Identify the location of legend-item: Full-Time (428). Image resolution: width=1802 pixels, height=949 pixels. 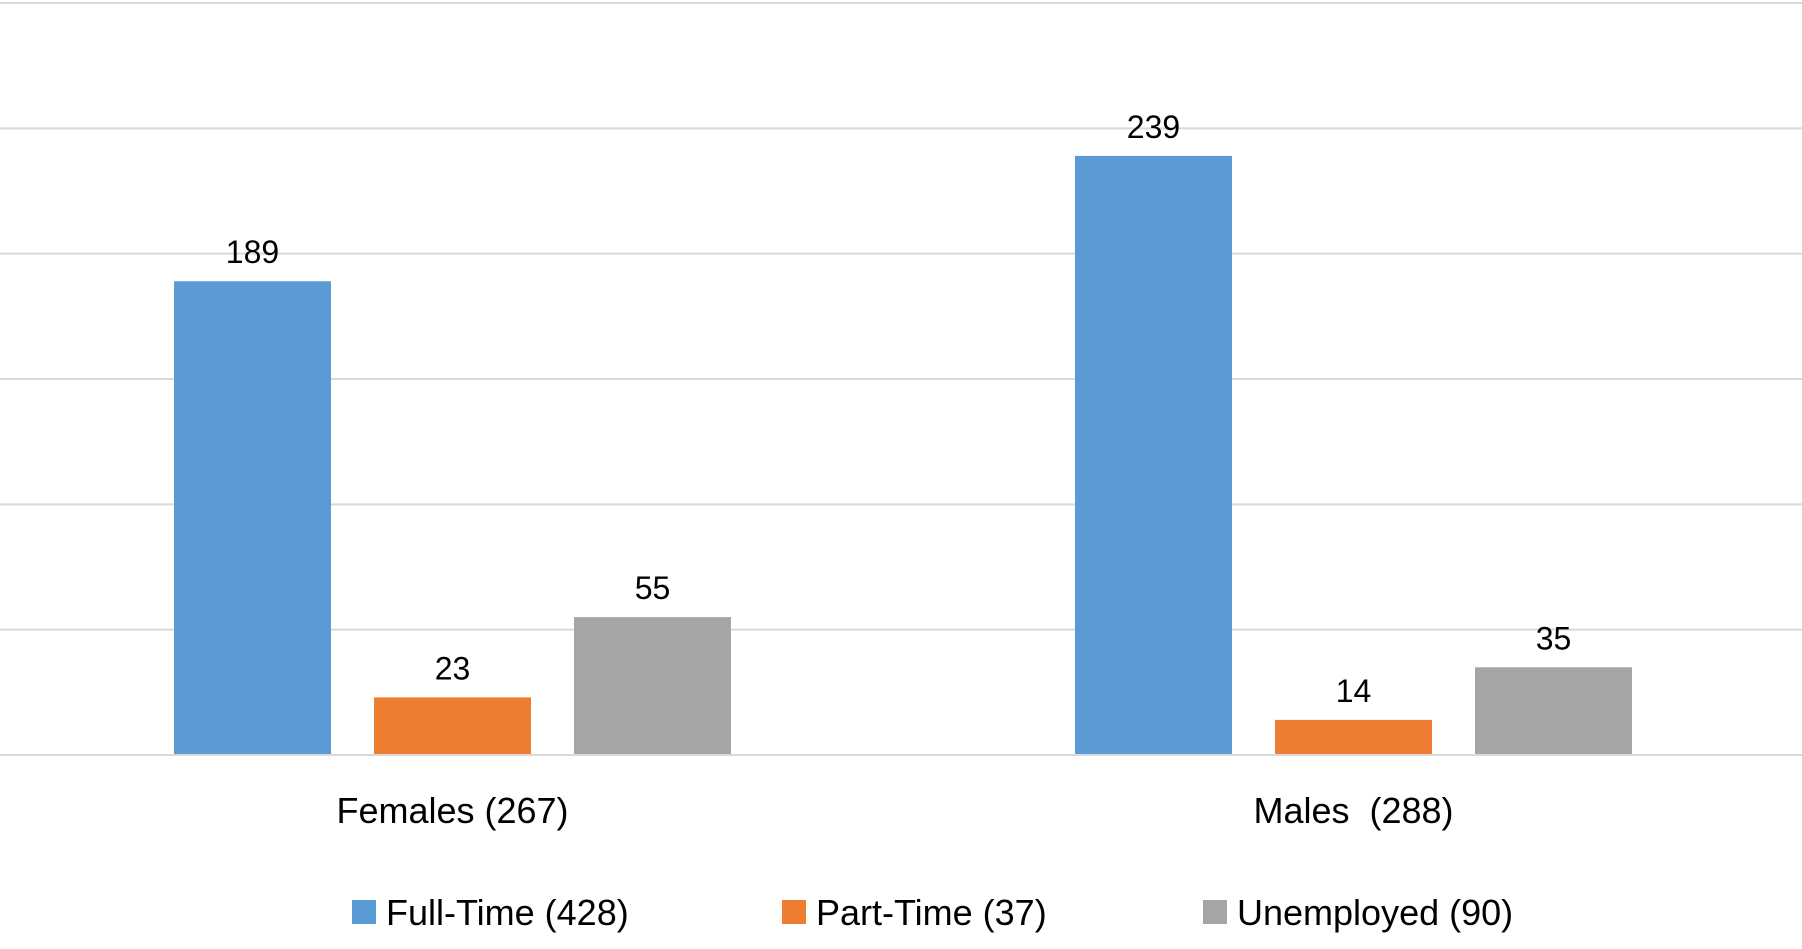
(490, 912).